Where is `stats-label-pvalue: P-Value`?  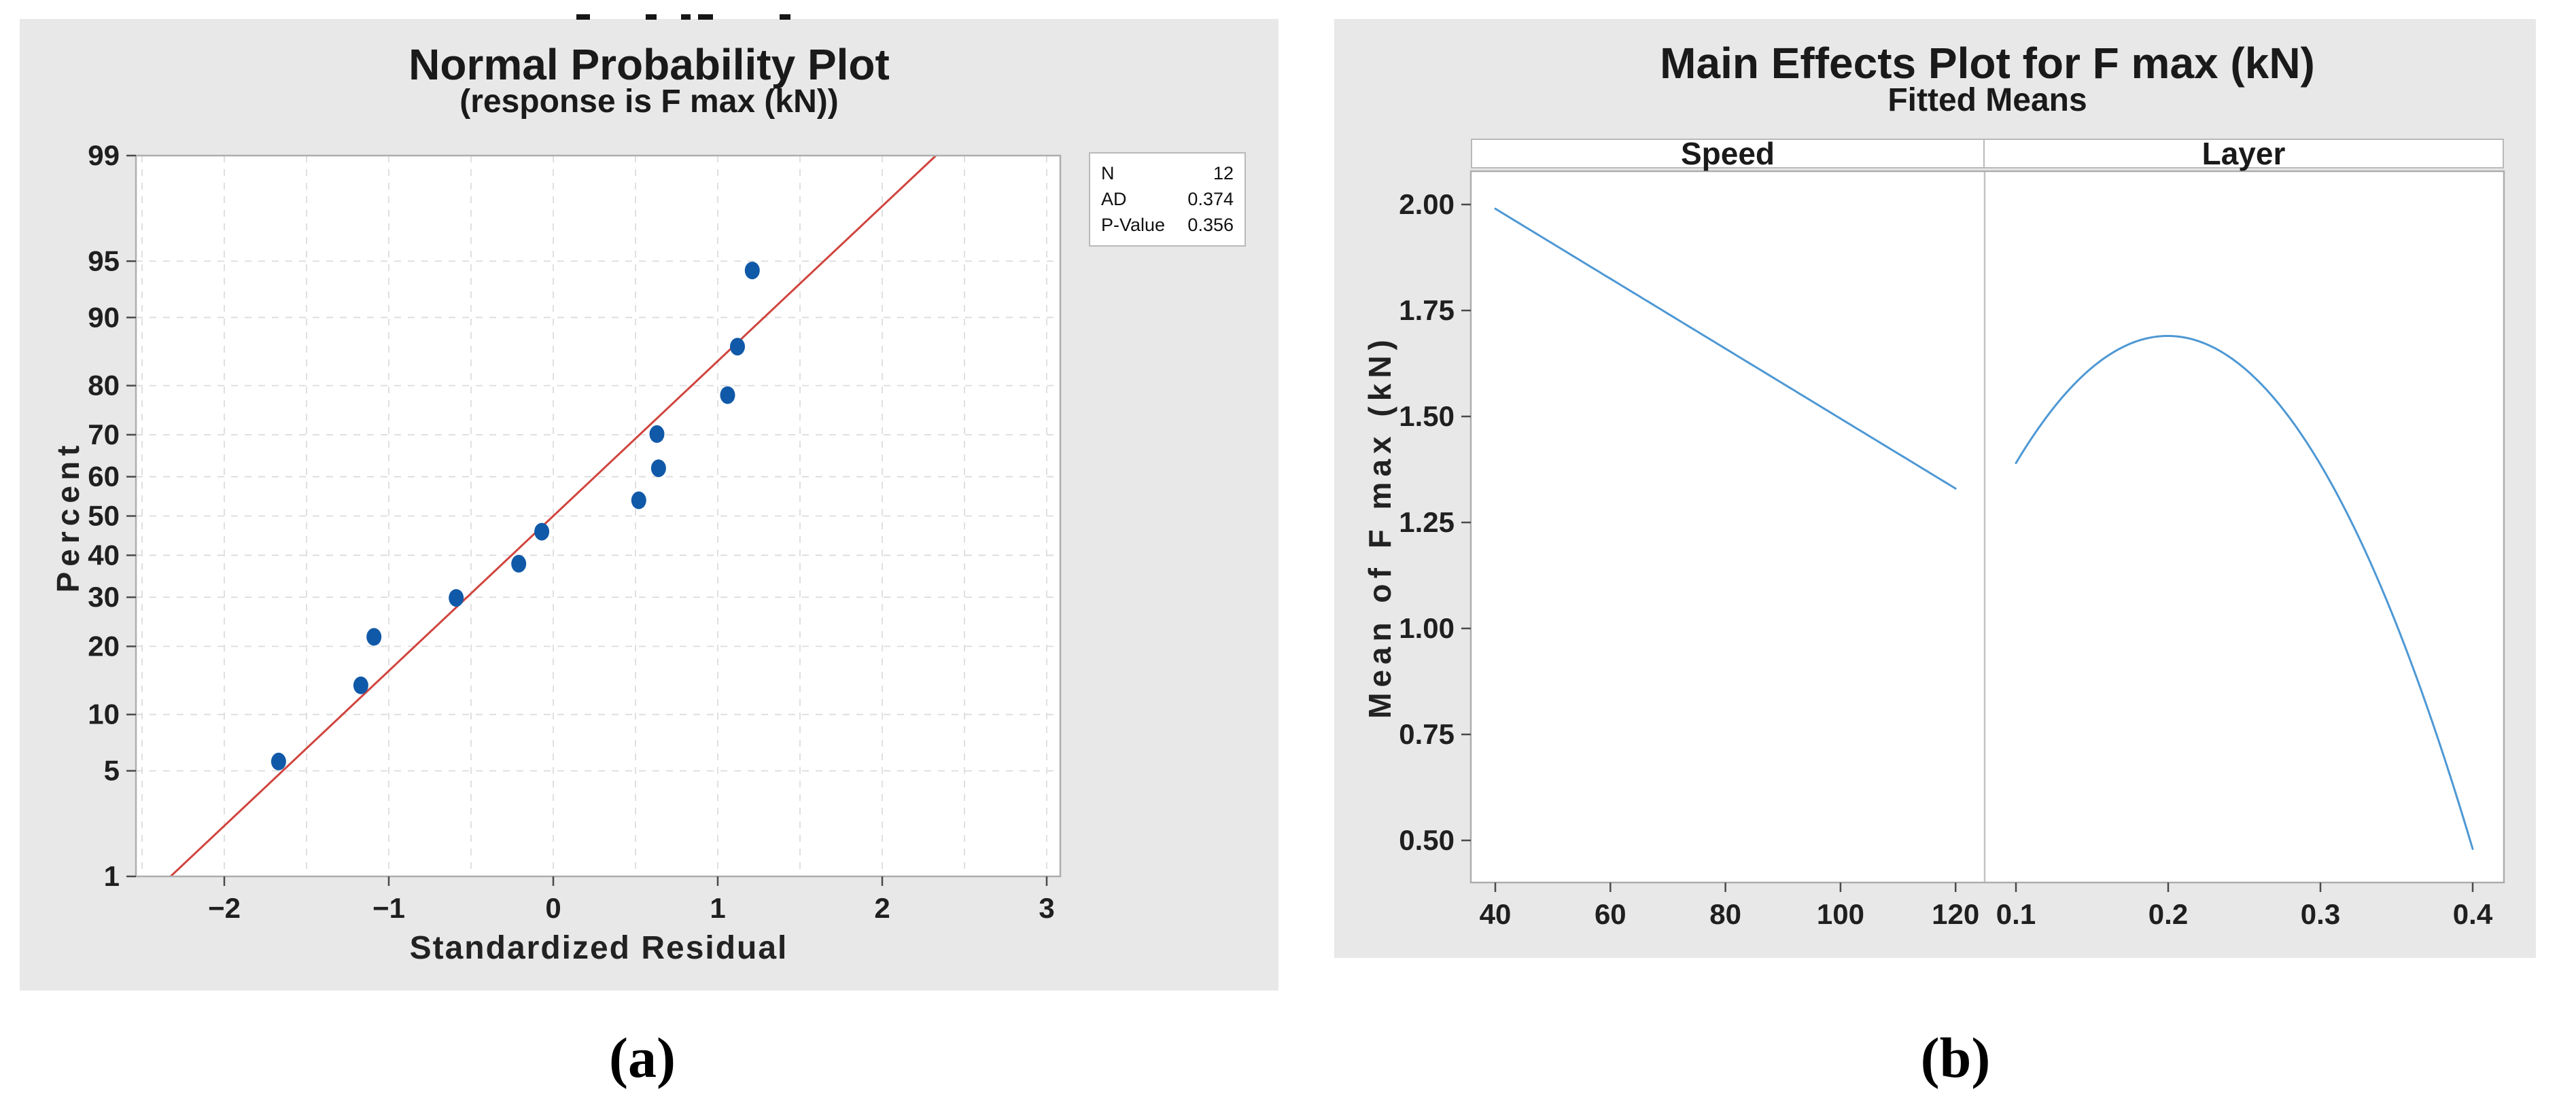
stats-label-pvalue: P-Value is located at coordinates (1133, 225).